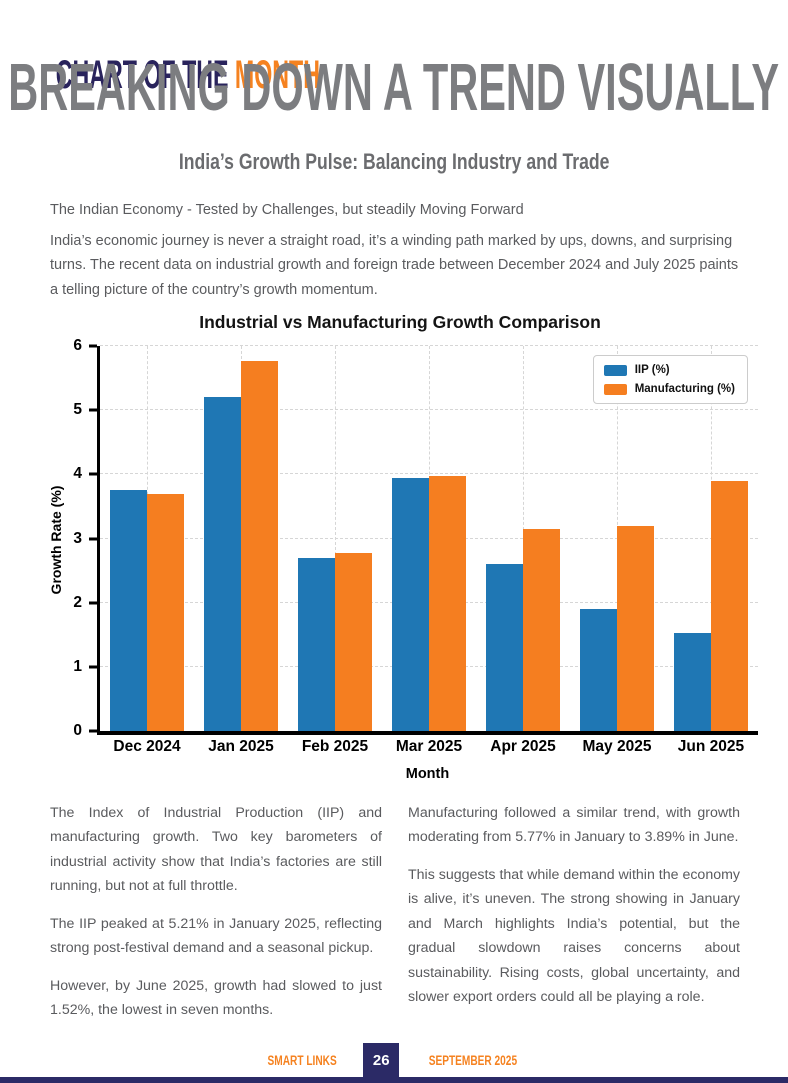 The width and height of the screenshot is (788, 1083). I want to click on bottom-strip, so click(394, 1080).